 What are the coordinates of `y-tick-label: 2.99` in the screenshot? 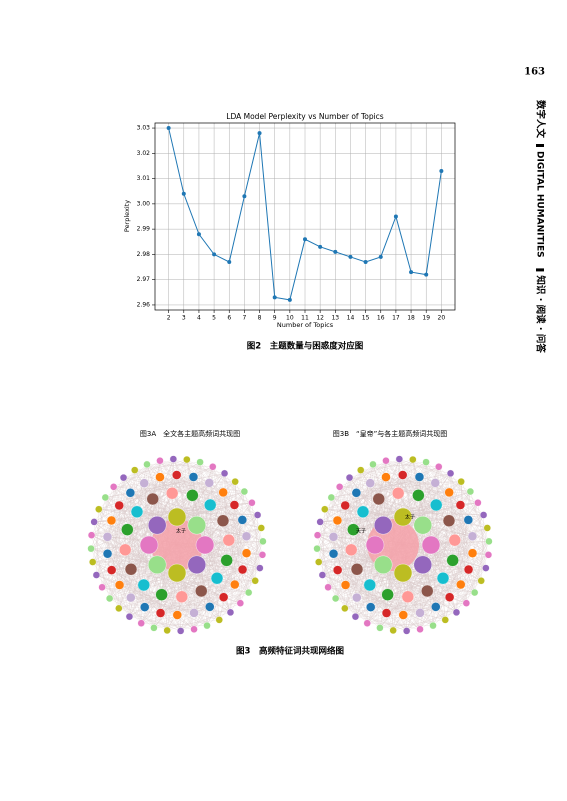 It's located at (144, 229).